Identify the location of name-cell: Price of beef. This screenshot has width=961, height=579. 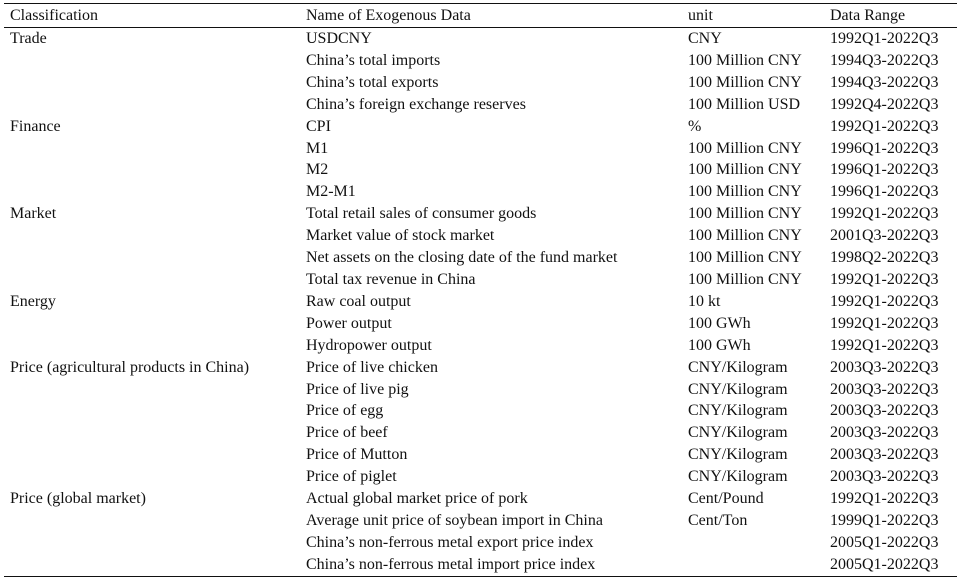
(347, 433).